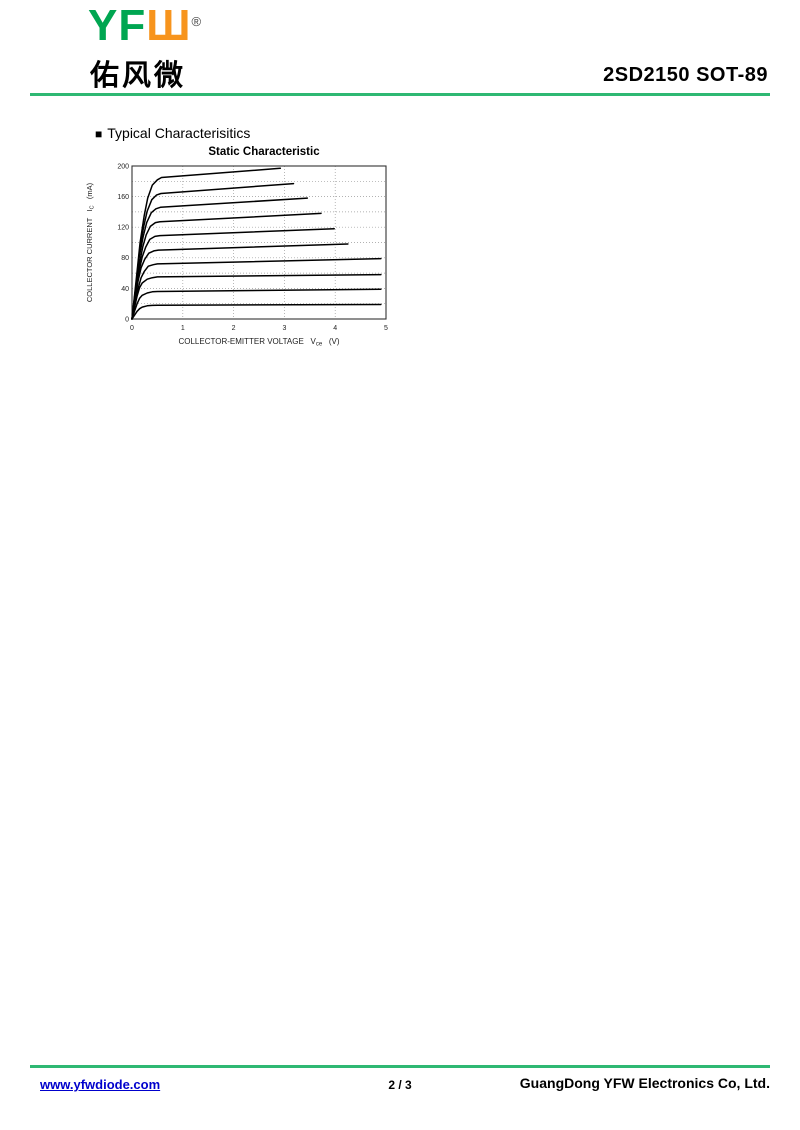  Describe the element at coordinates (183, 328) in the screenshot. I see `svg-text: 1` at that location.